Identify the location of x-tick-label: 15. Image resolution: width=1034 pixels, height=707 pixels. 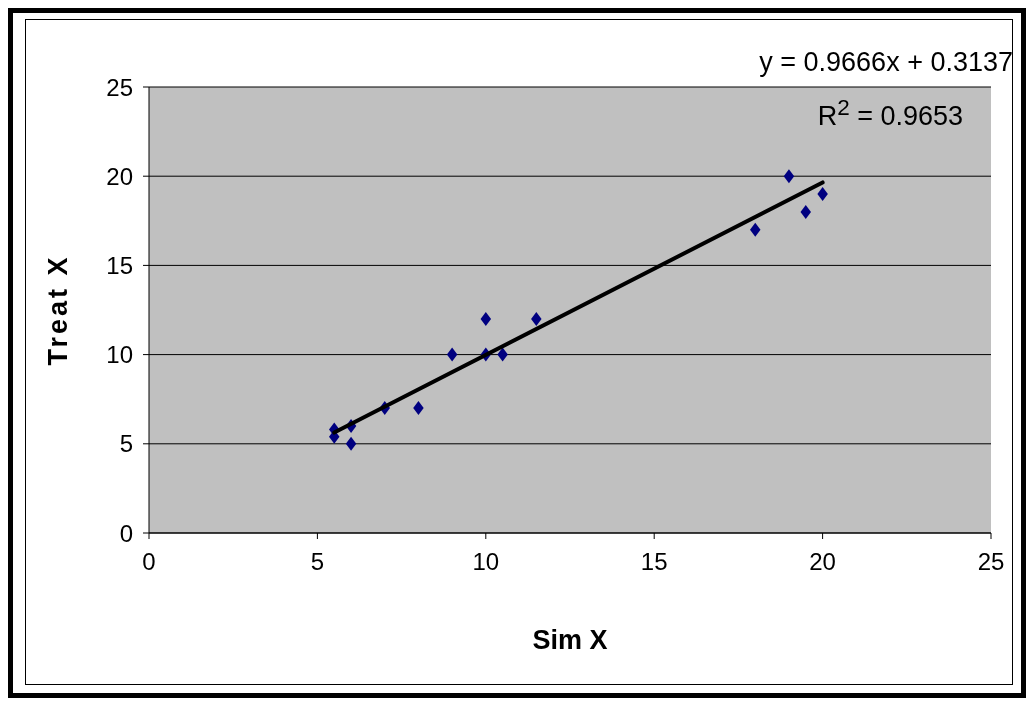
(654, 562).